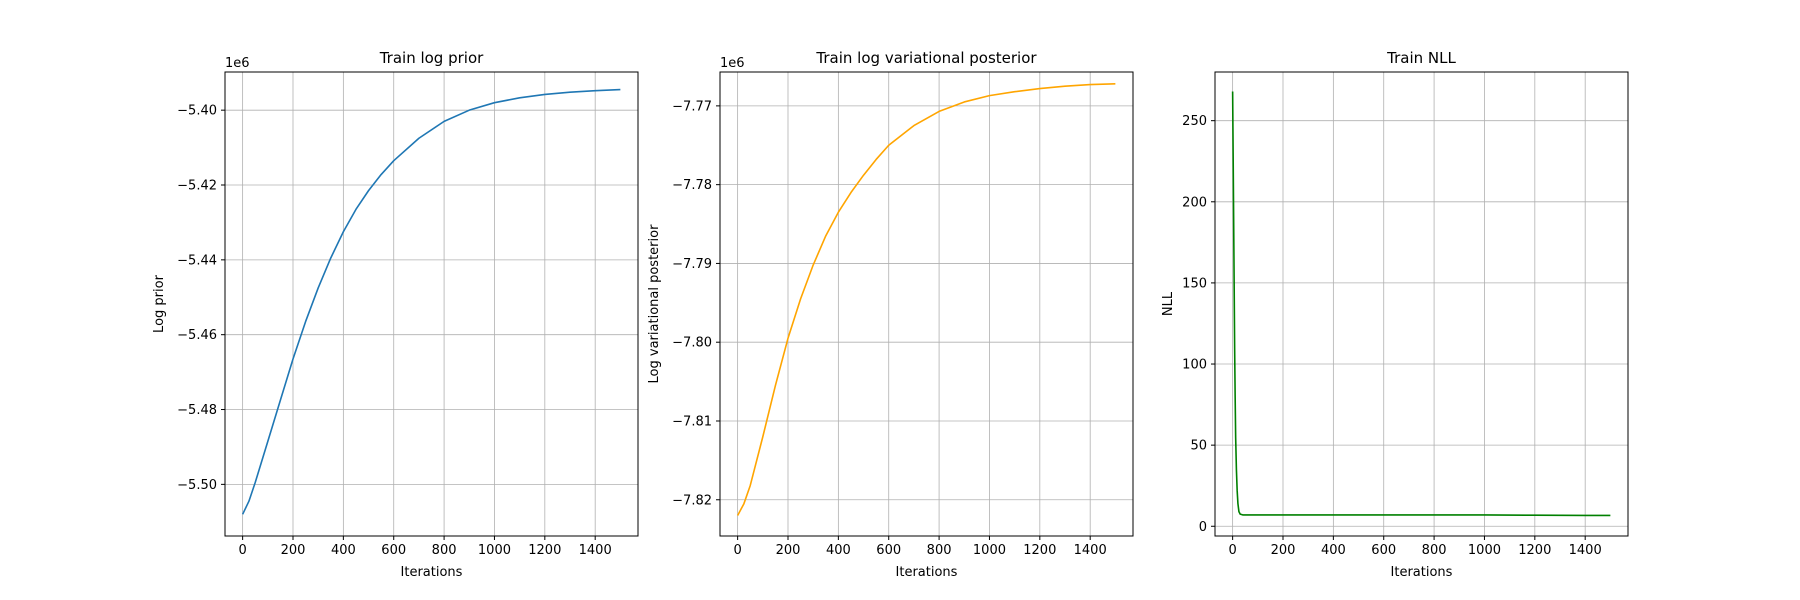 The image size is (1800, 600). Describe the element at coordinates (197, 111) in the screenshot. I see `y-tick-label: −5.40` at that location.